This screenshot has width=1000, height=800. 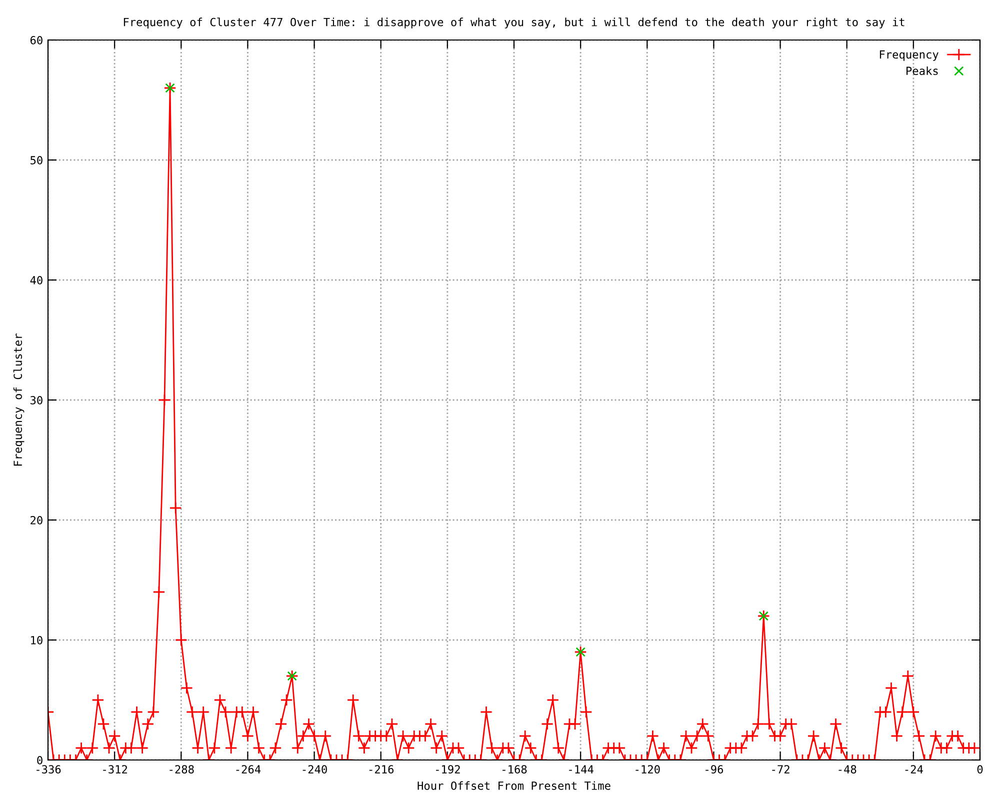 I want to click on x-tick-label: -240, so click(x=314, y=769).